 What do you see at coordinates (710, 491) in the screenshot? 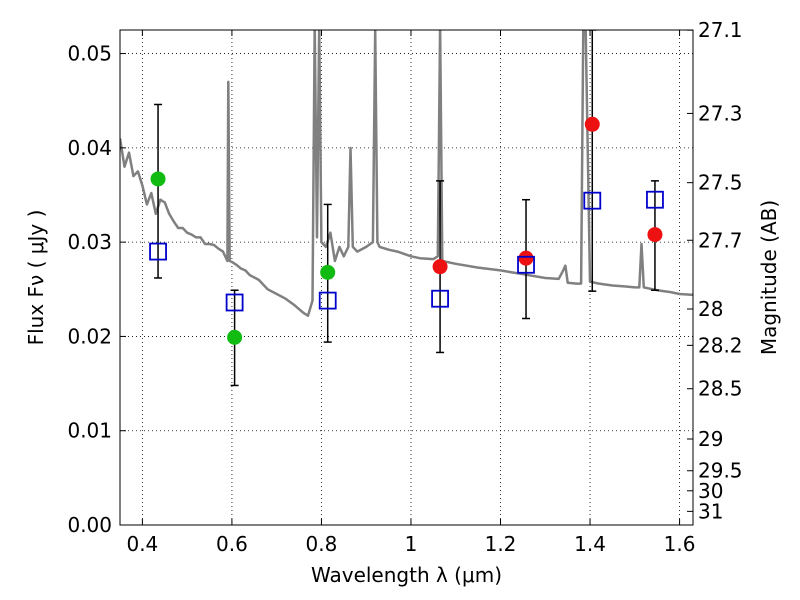
I see `y2-tick-label: 30` at bounding box center [710, 491].